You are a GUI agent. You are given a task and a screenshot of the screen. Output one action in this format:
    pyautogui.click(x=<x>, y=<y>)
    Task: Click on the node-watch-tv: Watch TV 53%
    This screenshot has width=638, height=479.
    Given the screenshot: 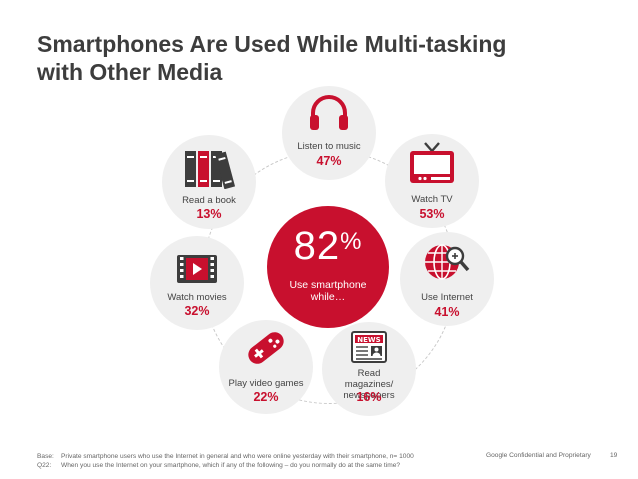 What is the action you would take?
    pyautogui.click(x=432, y=181)
    